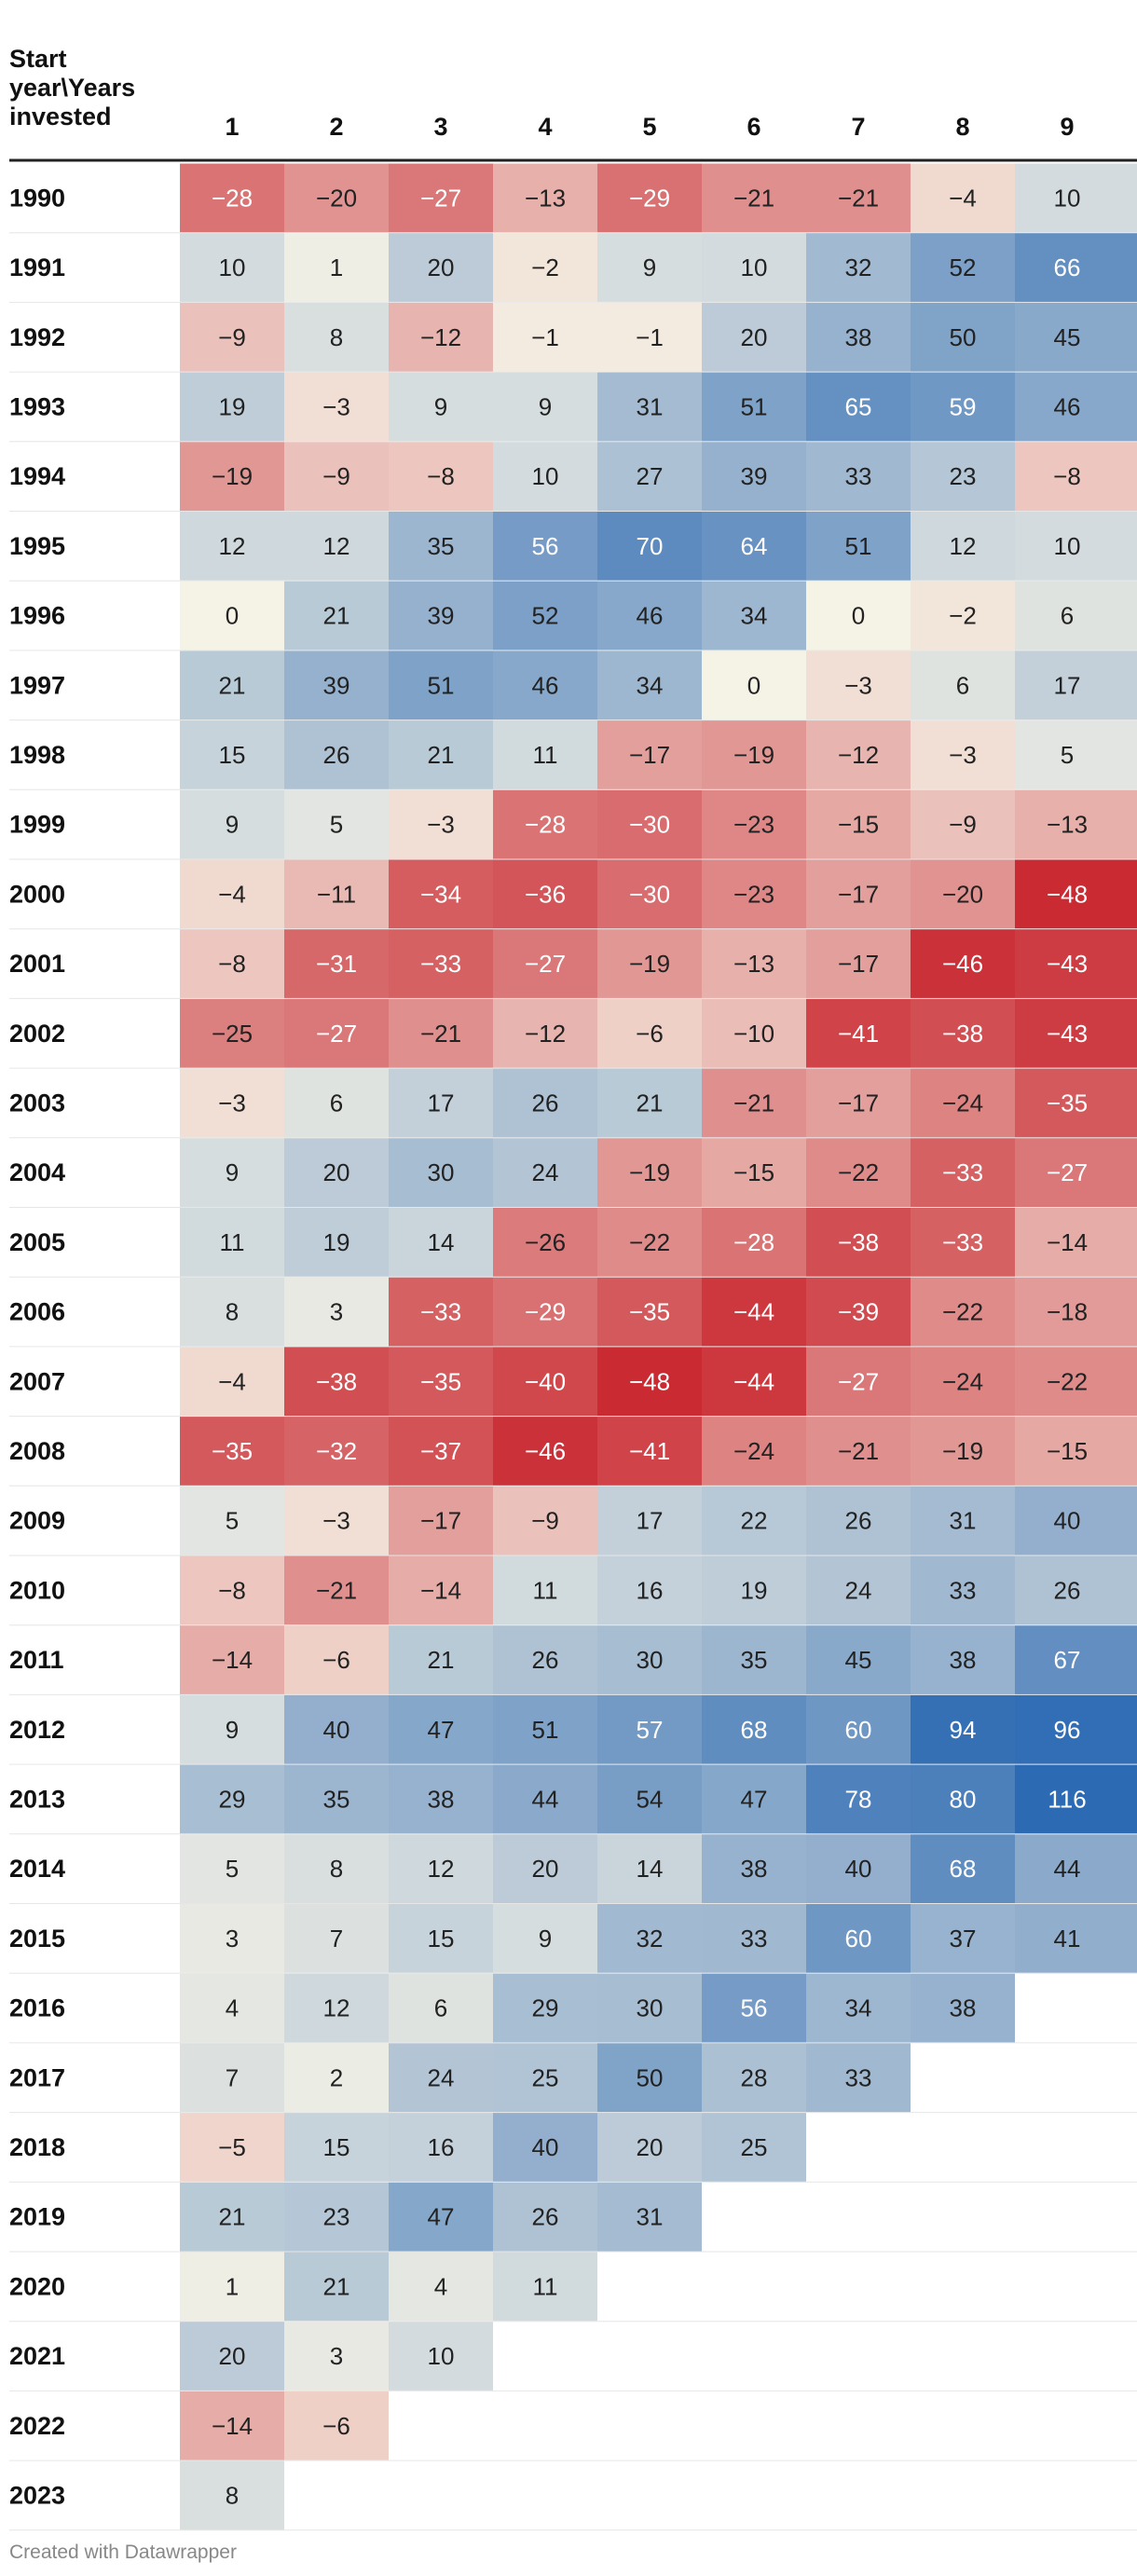 The height and width of the screenshot is (2576, 1137). What do you see at coordinates (37, 1799) in the screenshot?
I see `row-year-label: 2013` at bounding box center [37, 1799].